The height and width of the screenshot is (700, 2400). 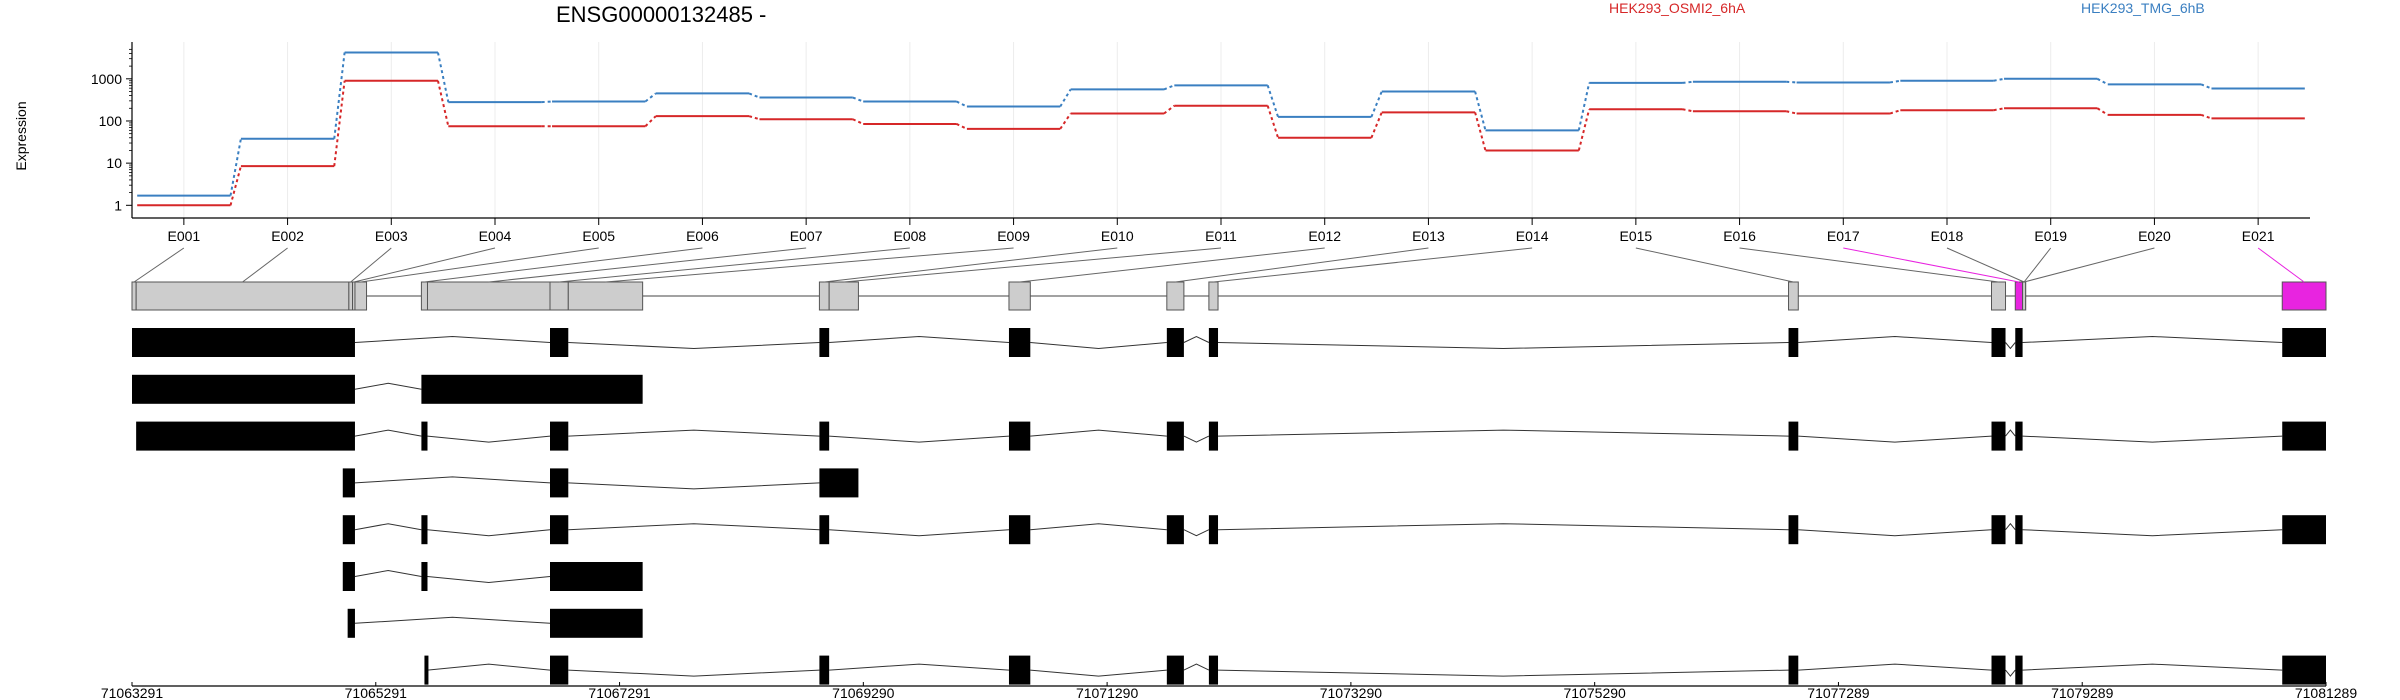 I want to click on x-tick-label: E010, so click(x=1117, y=236).